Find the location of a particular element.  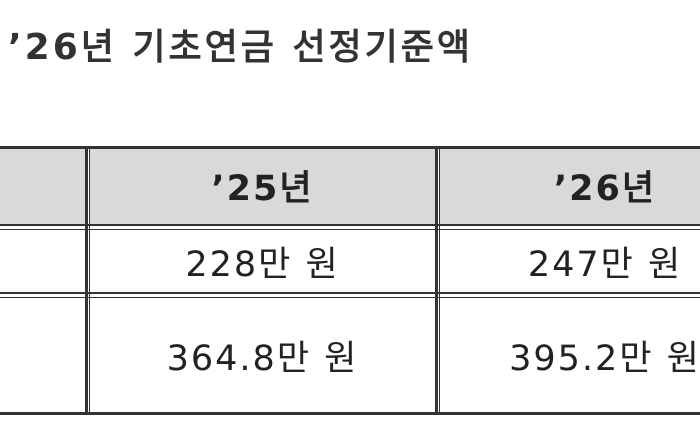

header-cell: ’25년 is located at coordinates (262, 188).